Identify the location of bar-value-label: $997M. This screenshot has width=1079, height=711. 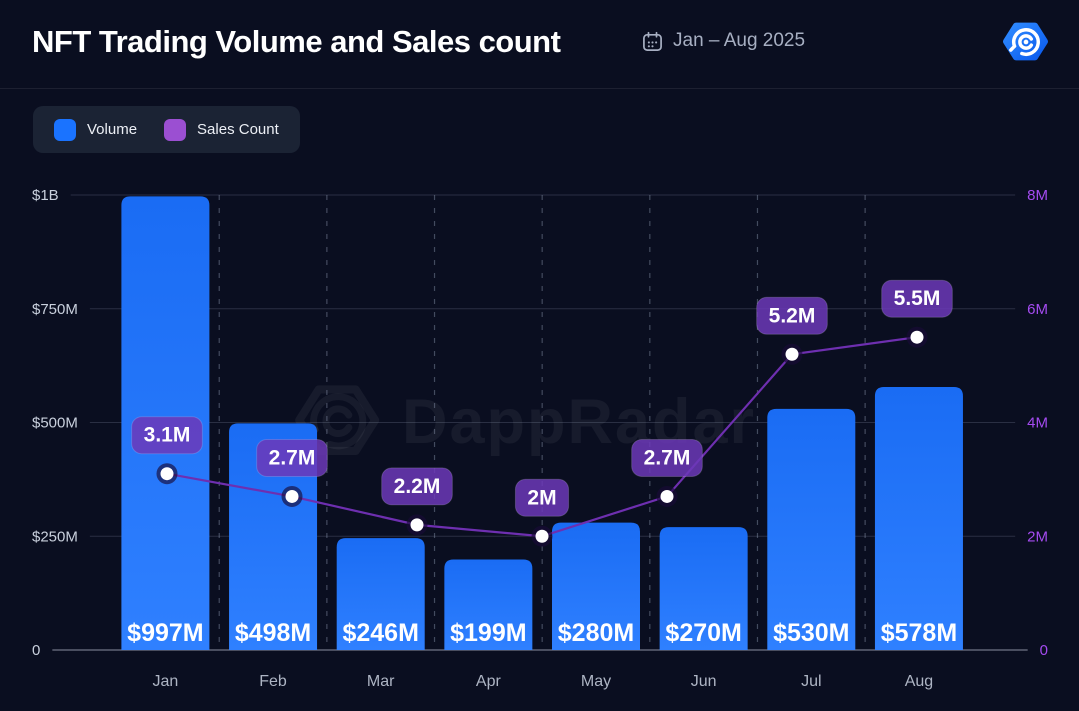
(165, 633).